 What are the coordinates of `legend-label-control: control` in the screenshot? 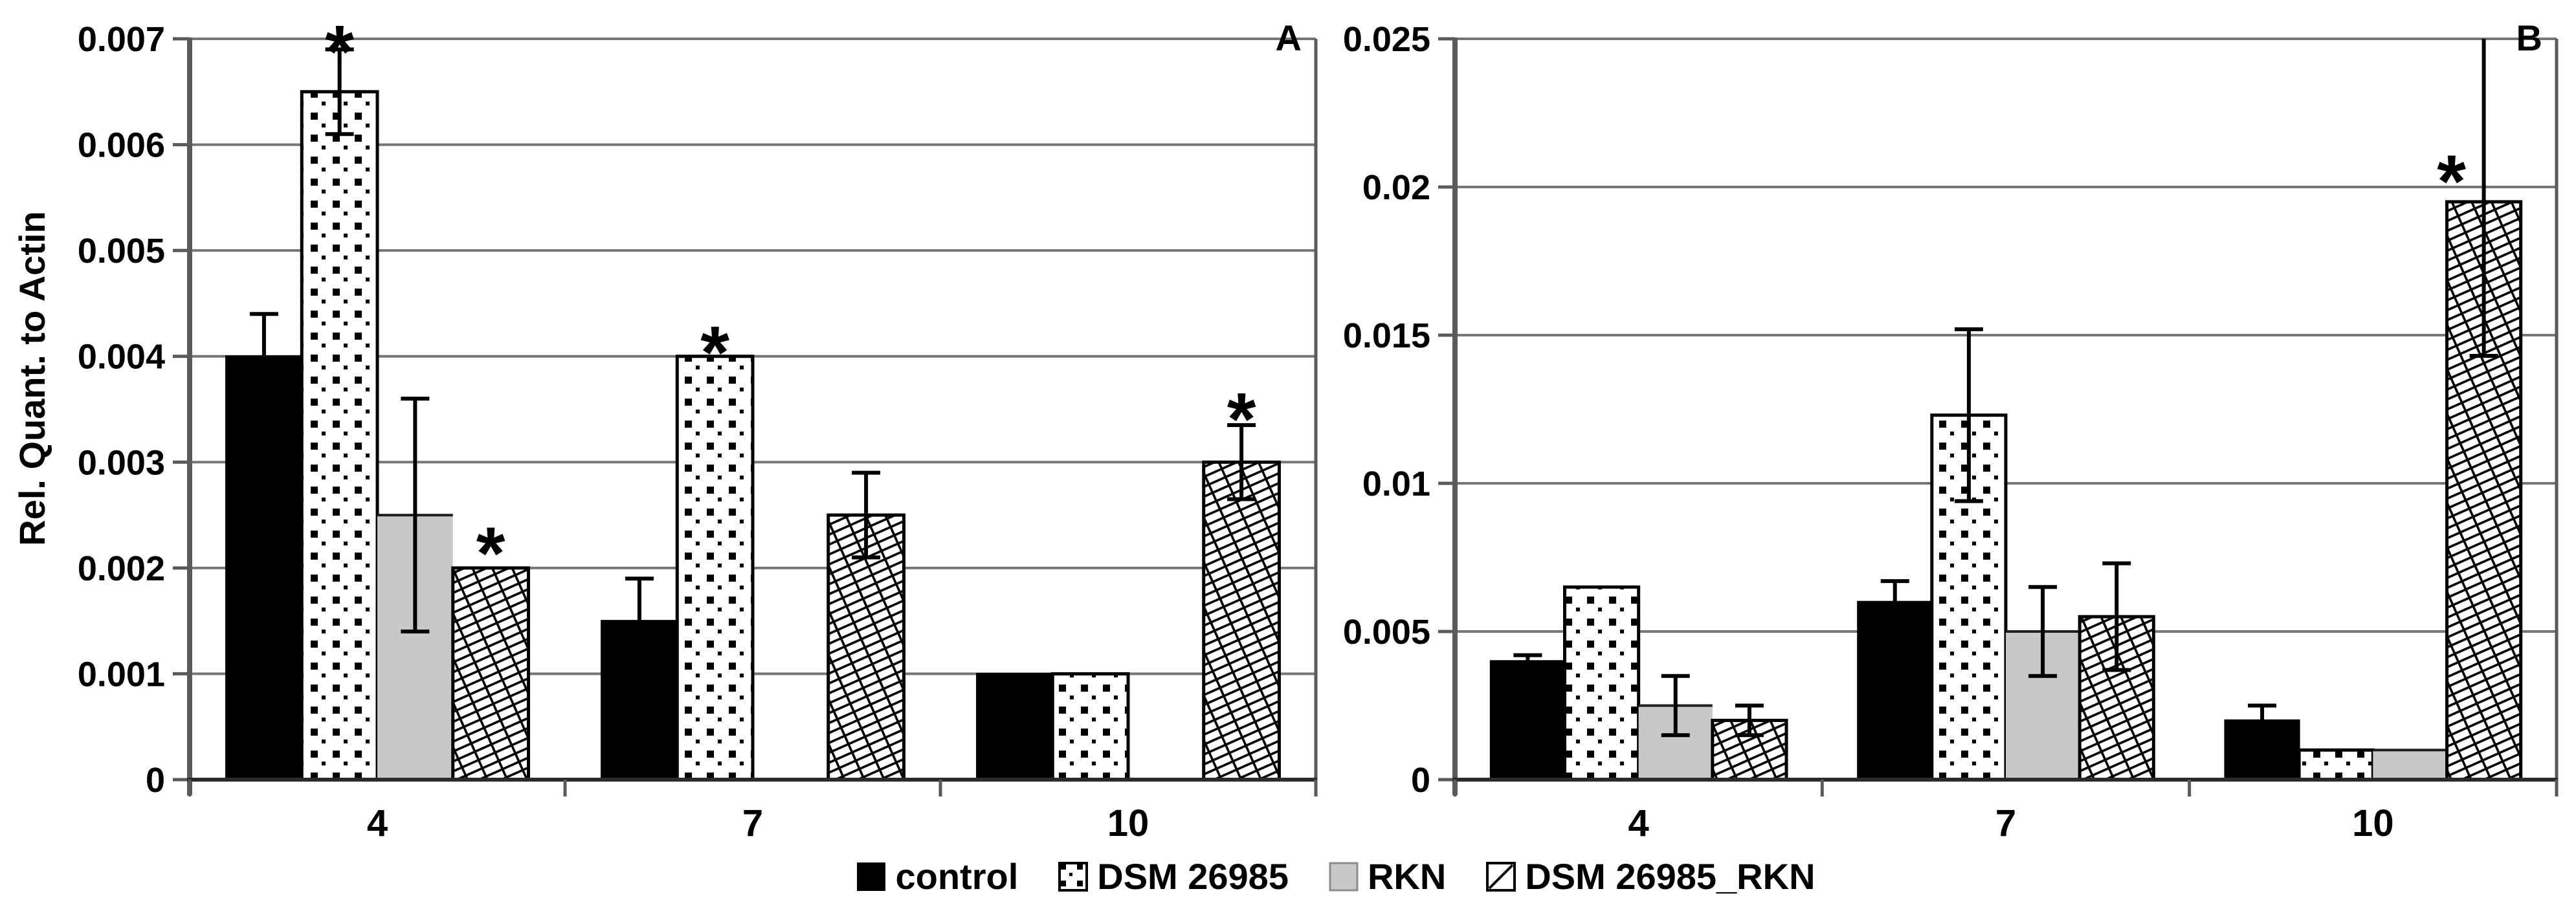 It's located at (957, 876).